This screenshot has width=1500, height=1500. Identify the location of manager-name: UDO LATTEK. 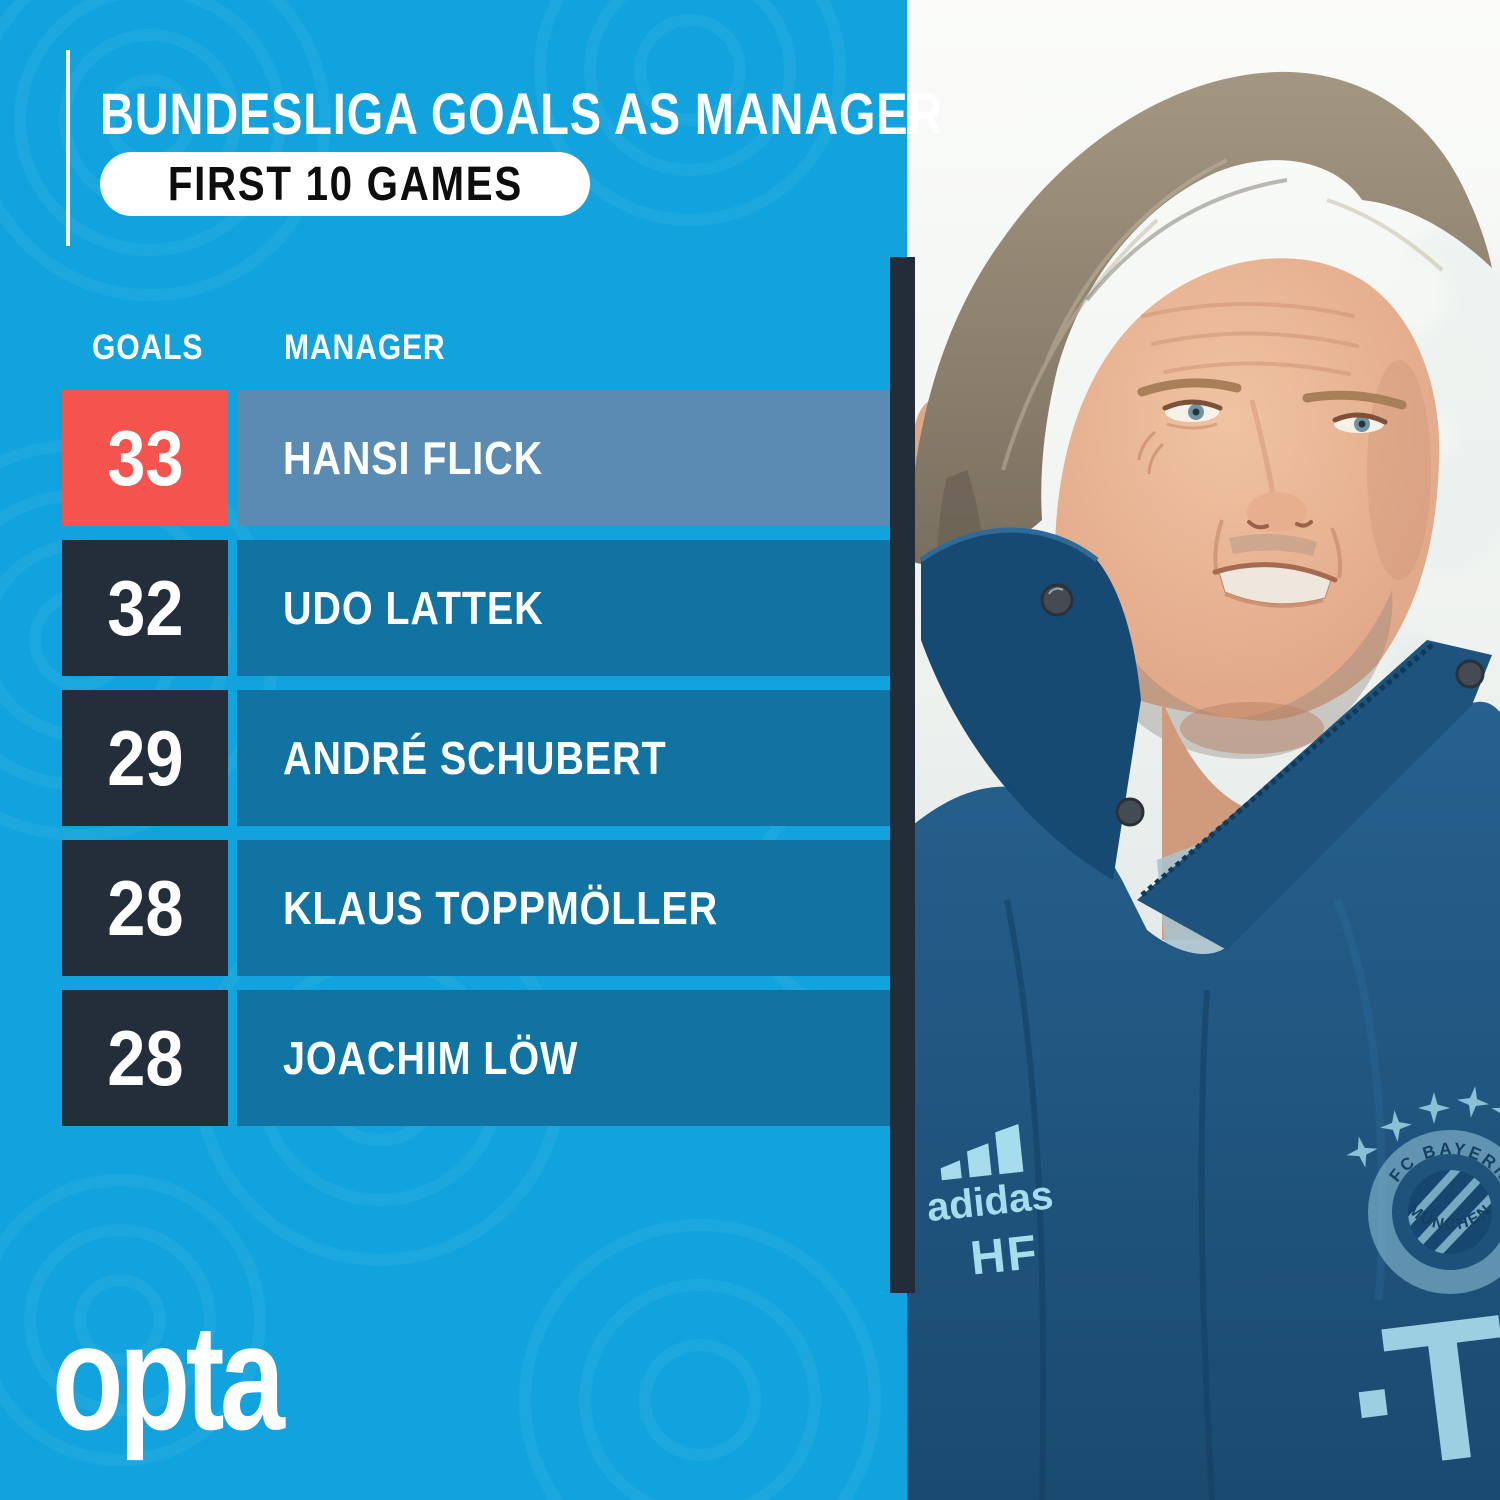
(413, 608).